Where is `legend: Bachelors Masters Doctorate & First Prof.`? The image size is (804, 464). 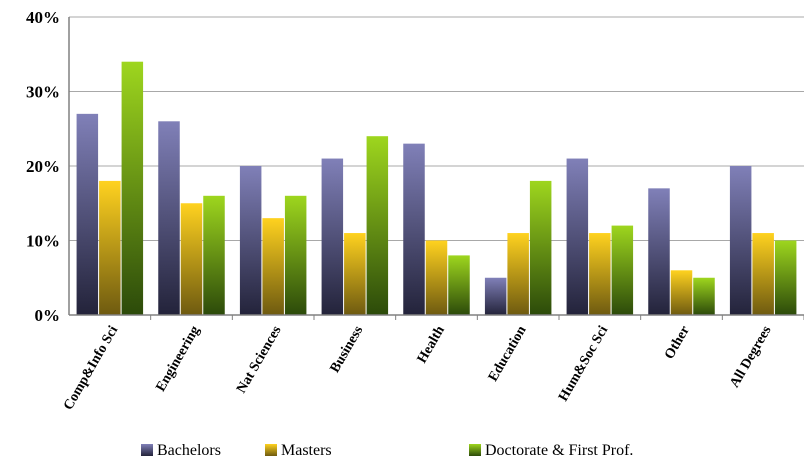
legend: Bachelors Masters Doctorate & First Prof. is located at coordinates (387, 450).